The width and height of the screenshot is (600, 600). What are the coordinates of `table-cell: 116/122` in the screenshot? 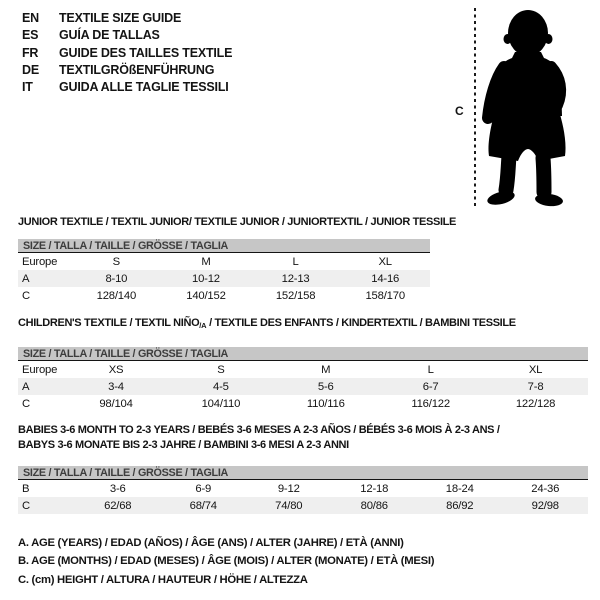 It's located at (430, 403).